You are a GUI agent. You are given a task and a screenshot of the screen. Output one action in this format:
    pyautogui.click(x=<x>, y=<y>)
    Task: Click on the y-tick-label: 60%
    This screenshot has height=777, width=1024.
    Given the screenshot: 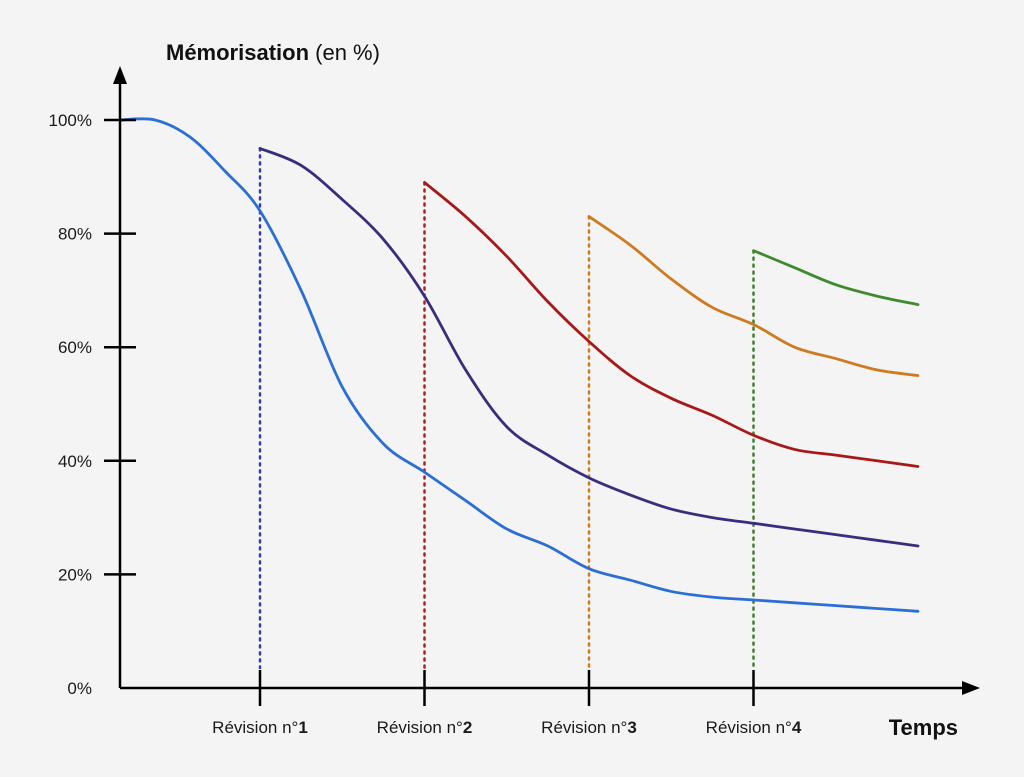 What is the action you would take?
    pyautogui.click(x=75, y=347)
    